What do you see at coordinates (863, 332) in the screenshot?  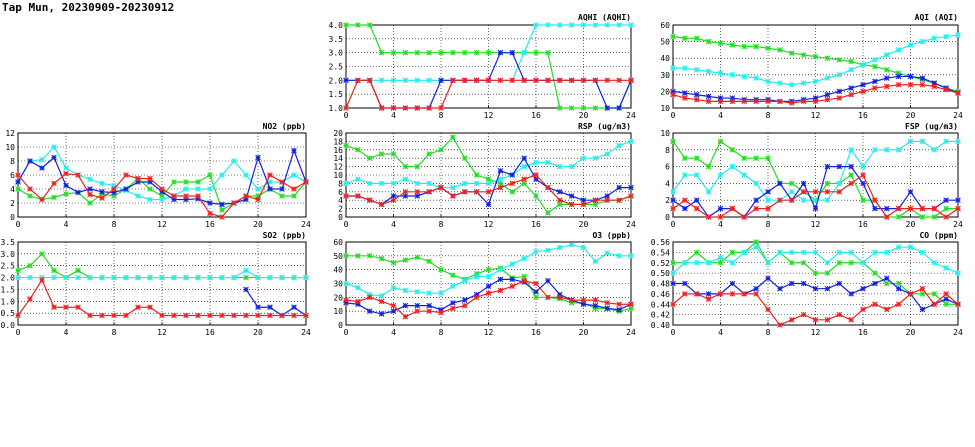 I see `co-xtick-label: 16` at bounding box center [863, 332].